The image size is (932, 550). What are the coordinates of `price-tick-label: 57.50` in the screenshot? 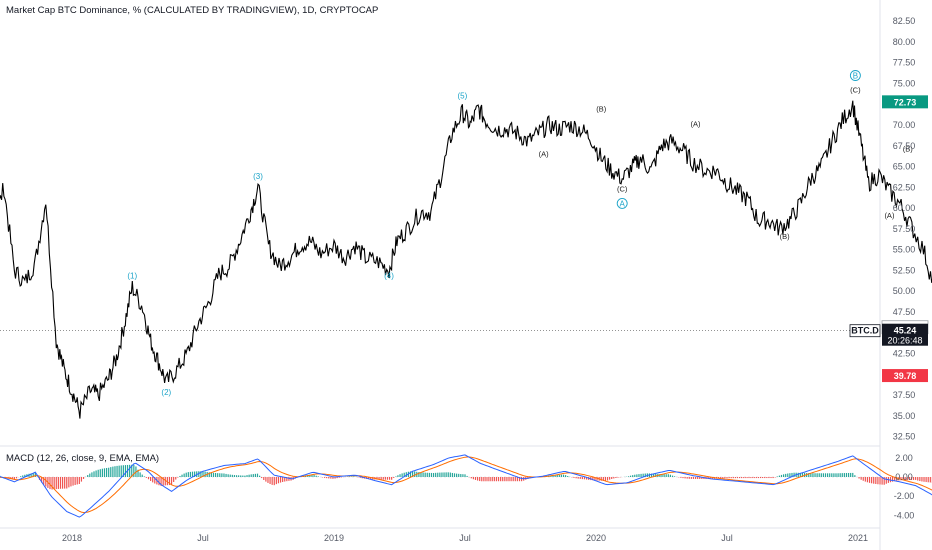 It's located at (904, 229).